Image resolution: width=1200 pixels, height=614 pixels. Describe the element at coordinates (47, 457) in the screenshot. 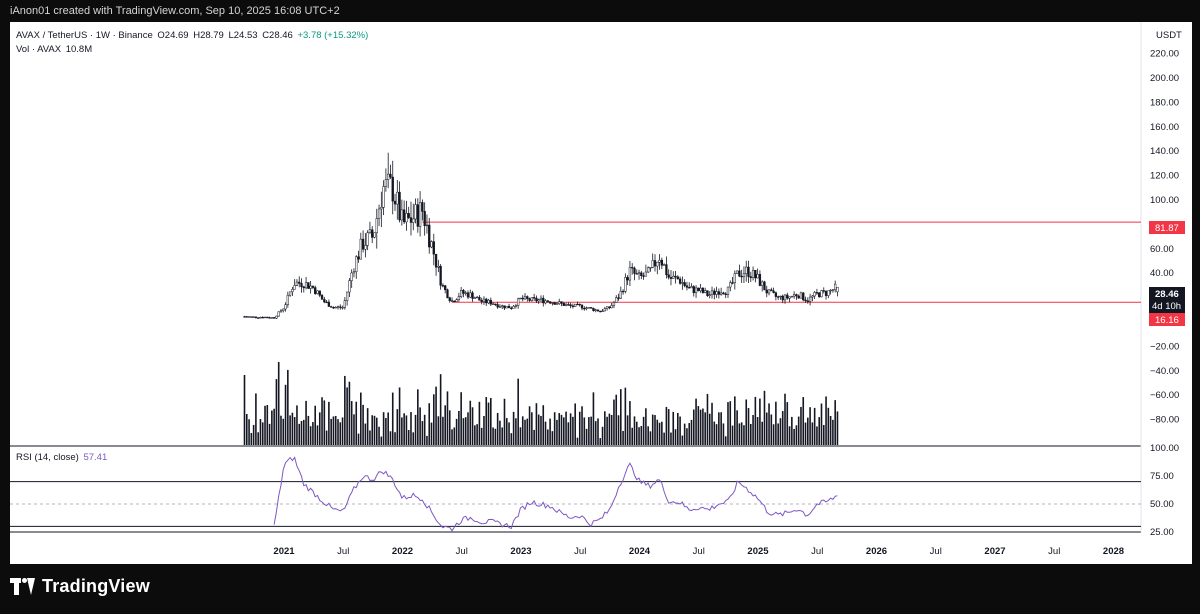

I see `rsi-label: RSI (14, close)` at that location.